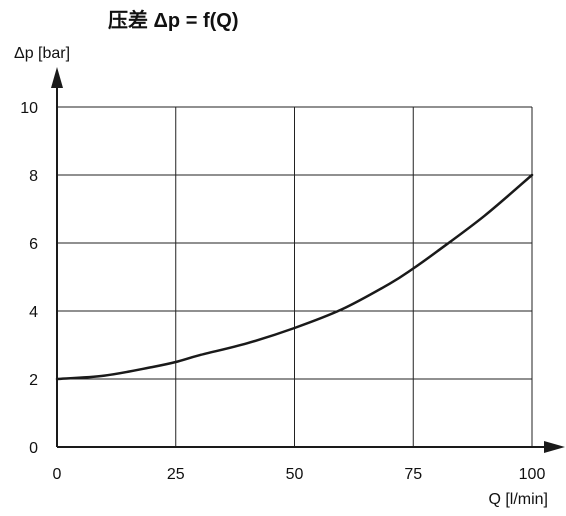 Image resolution: width=566 pixels, height=516 pixels. I want to click on y-axis-arrow-icon, so click(57, 77).